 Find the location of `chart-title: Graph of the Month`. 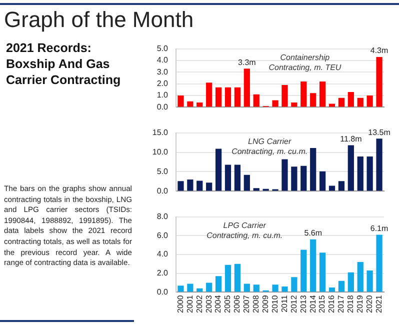

chart-title: Graph of the Month is located at coordinates (99, 20).